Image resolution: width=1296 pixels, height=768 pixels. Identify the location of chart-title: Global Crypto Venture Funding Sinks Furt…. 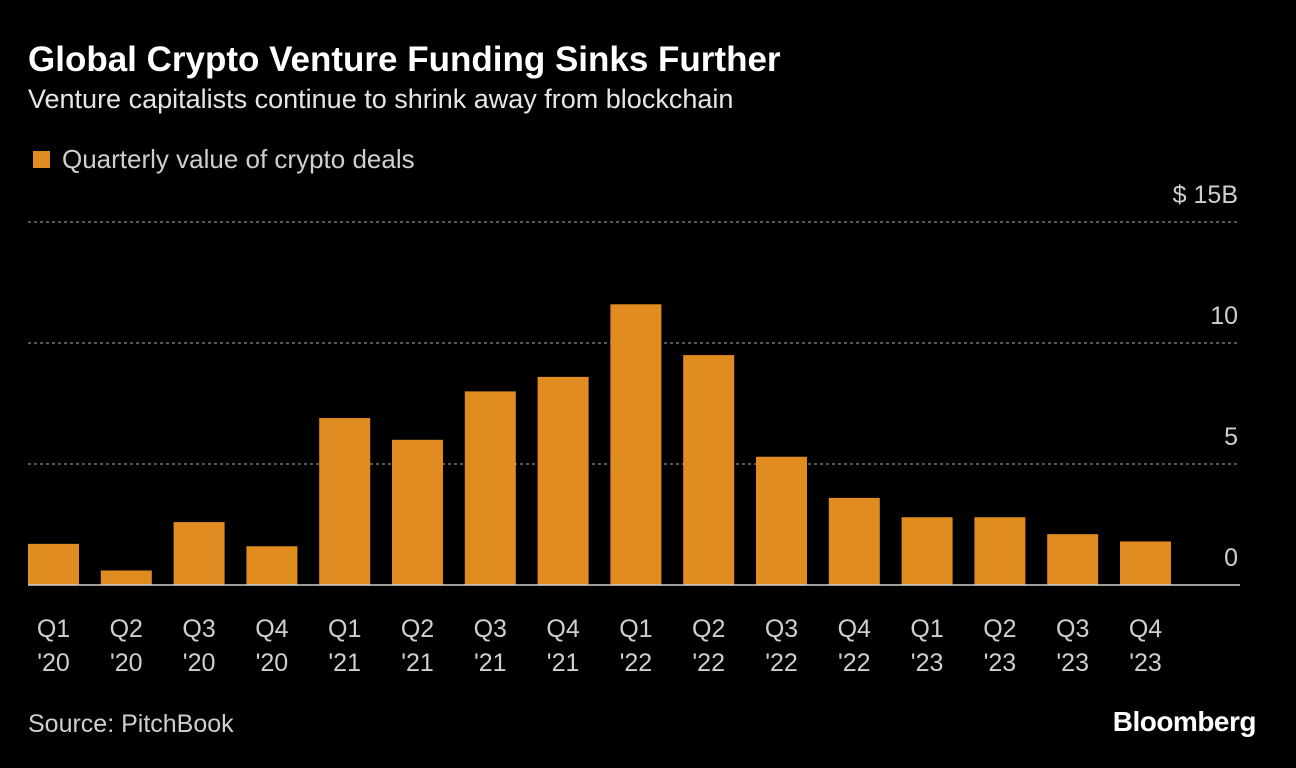
(404, 59).